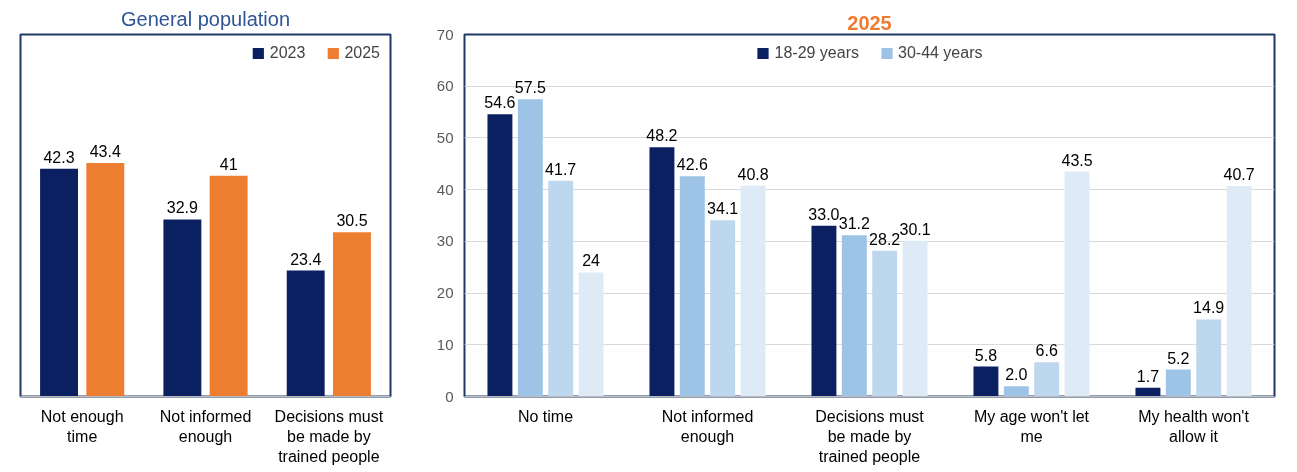 The height and width of the screenshot is (472, 1297). Describe the element at coordinates (561, 169) in the screenshot. I see `data-label: 41.7` at that location.